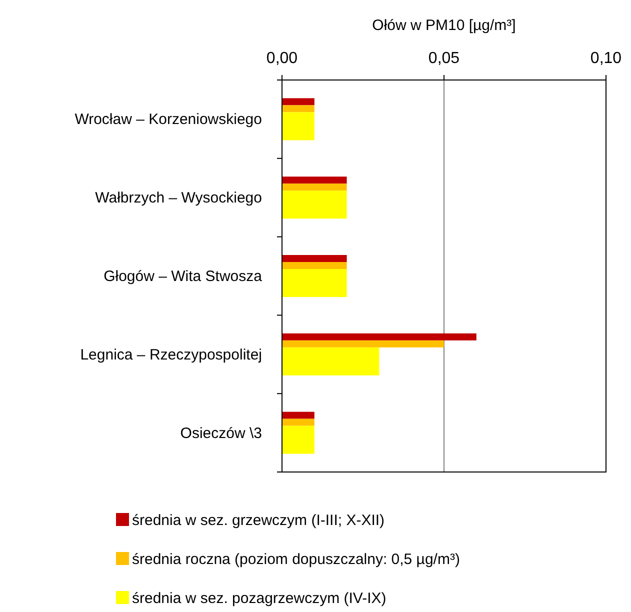 Image resolution: width=631 pixels, height=612 pixels. Describe the element at coordinates (296, 559) in the screenshot. I see `legend-label: średnia roczna (poziom dopuszczalny: 0,5 µg/m³)` at that location.